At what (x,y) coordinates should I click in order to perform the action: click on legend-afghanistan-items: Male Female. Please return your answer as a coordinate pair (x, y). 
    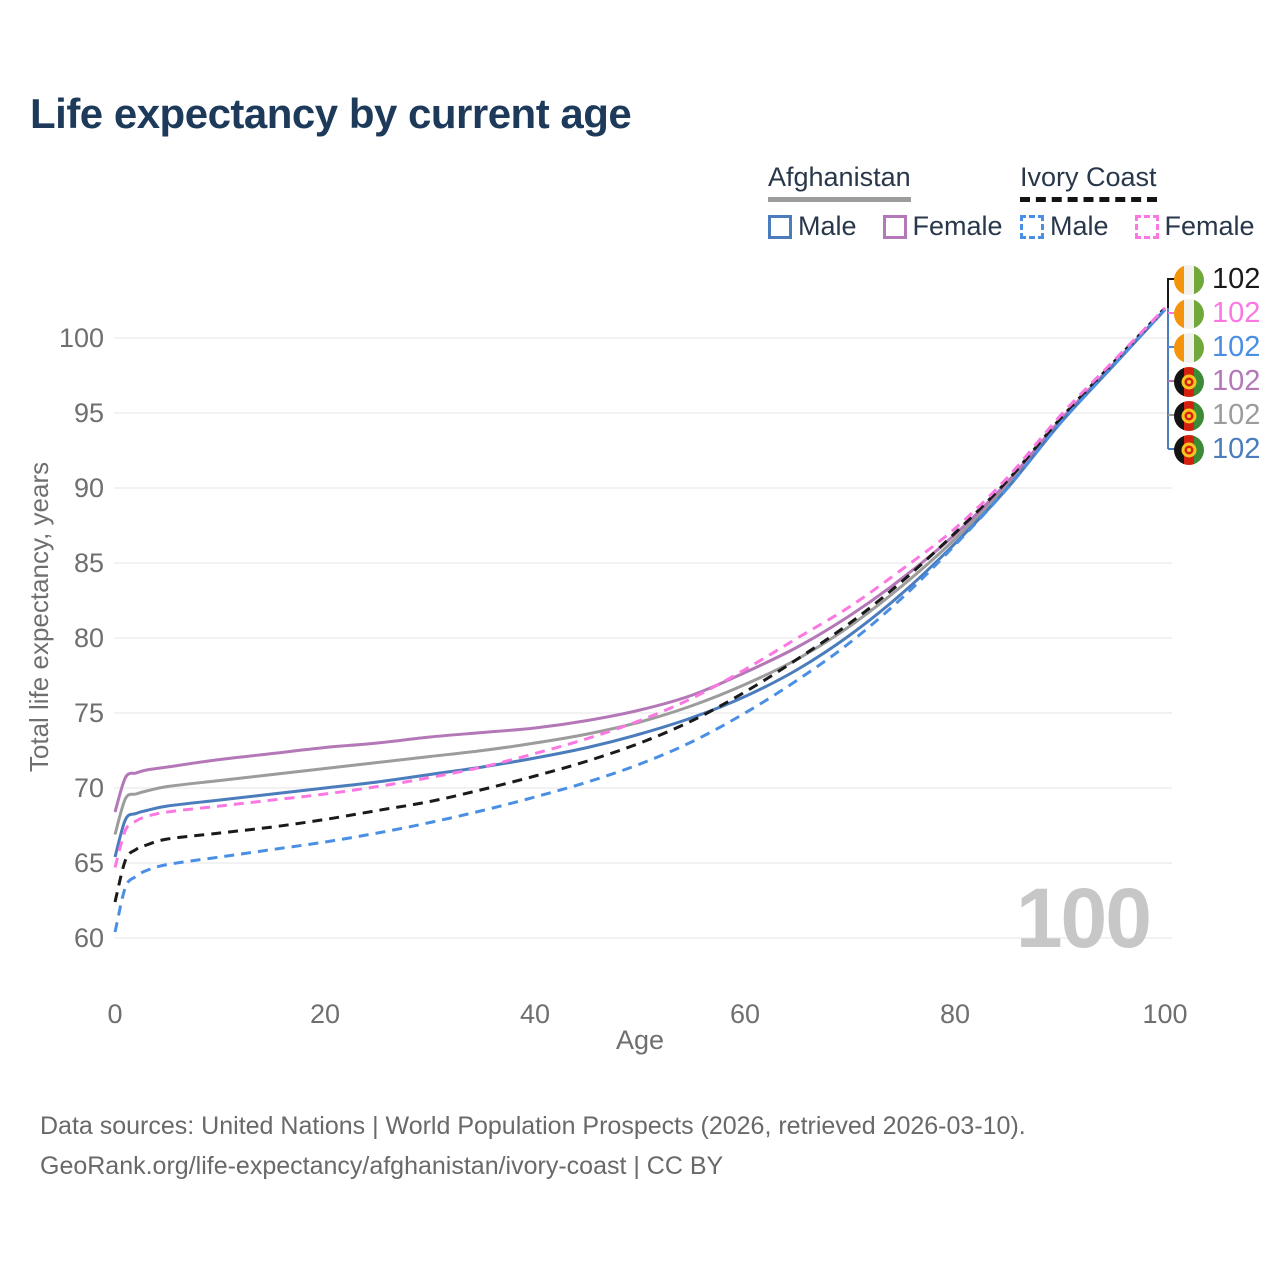
    Looking at the image, I should click on (885, 226).